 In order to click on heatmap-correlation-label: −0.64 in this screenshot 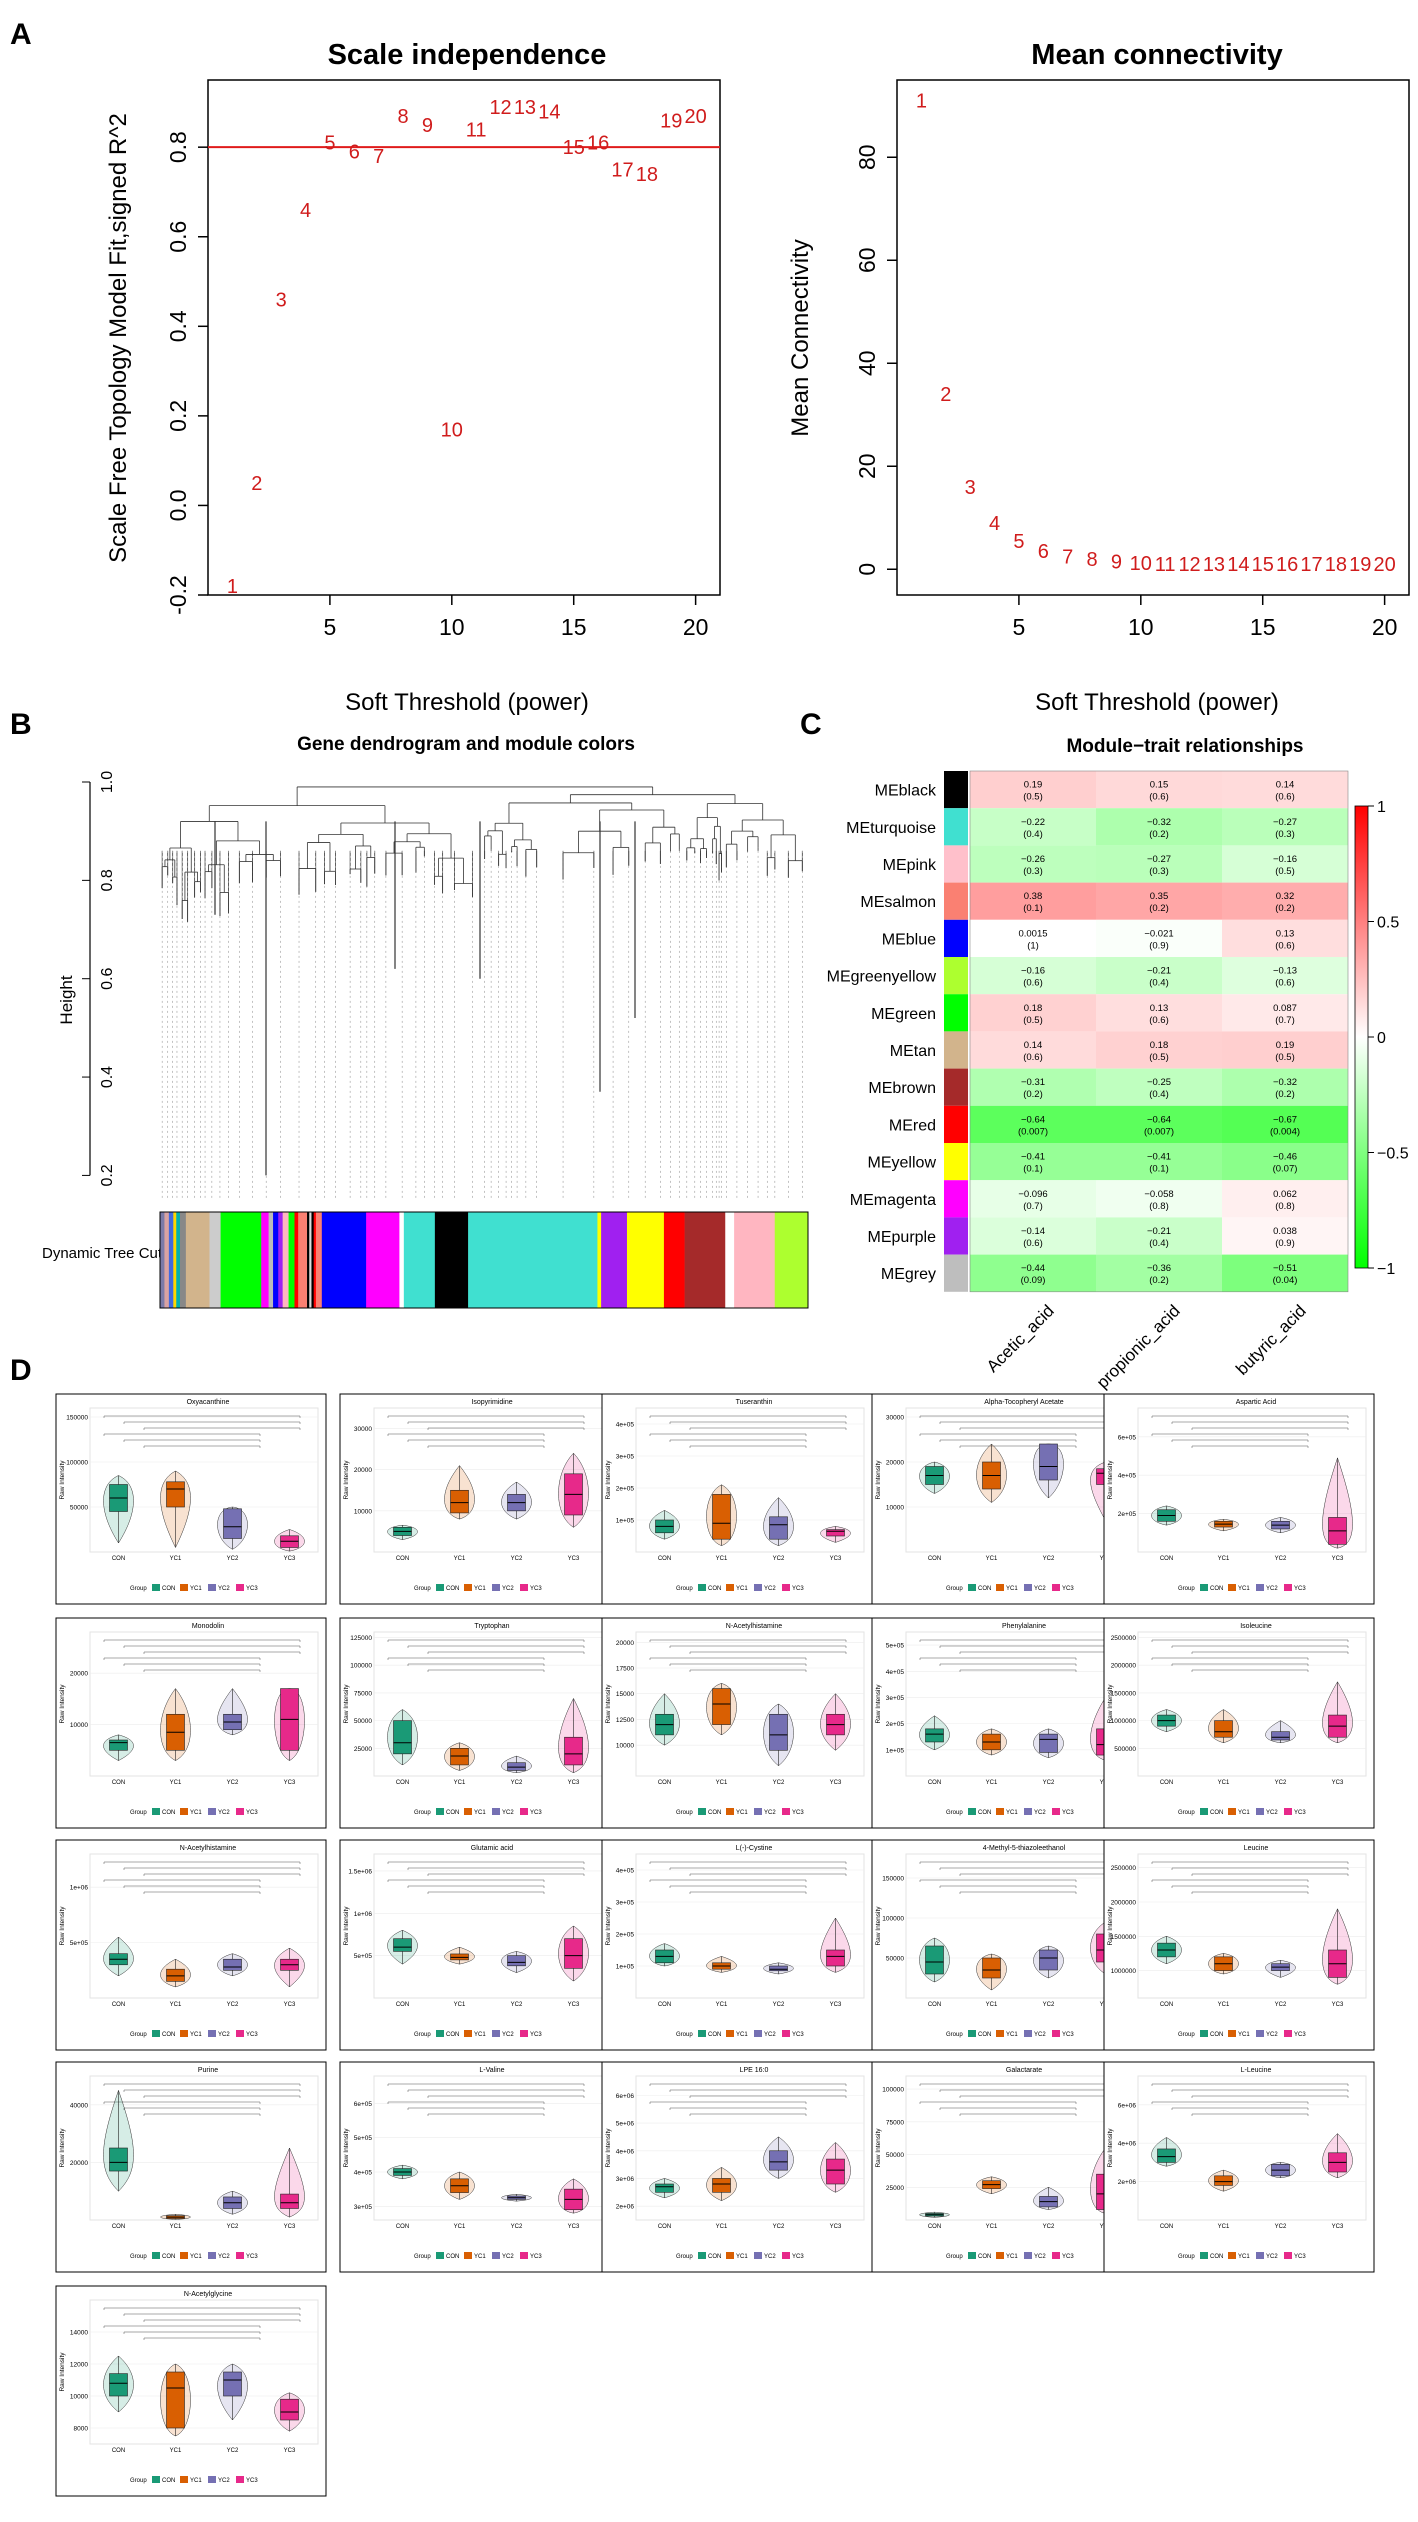, I will do `click(1159, 1119)`.